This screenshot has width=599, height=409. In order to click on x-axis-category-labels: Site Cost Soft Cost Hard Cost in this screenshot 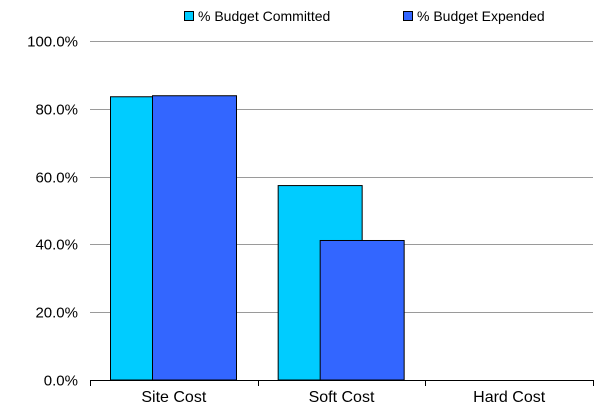, I will do `click(343, 397)`.